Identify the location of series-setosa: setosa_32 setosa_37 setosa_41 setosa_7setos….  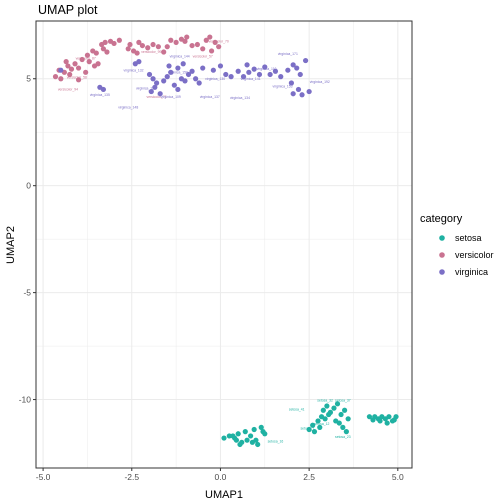
(310, 423).